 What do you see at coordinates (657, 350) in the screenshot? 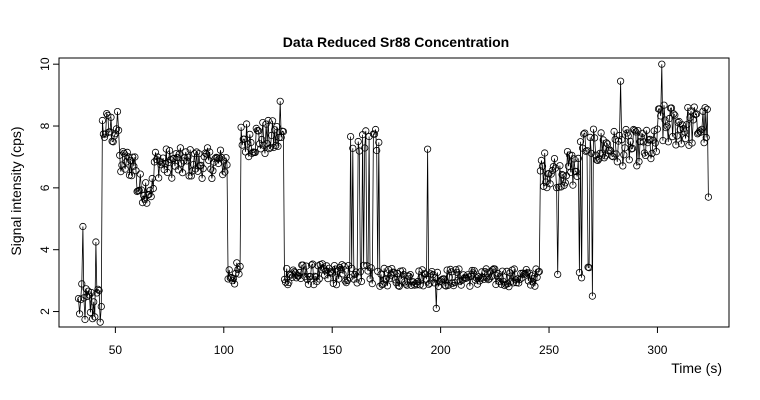
I see `x-tick-label: 300` at bounding box center [657, 350].